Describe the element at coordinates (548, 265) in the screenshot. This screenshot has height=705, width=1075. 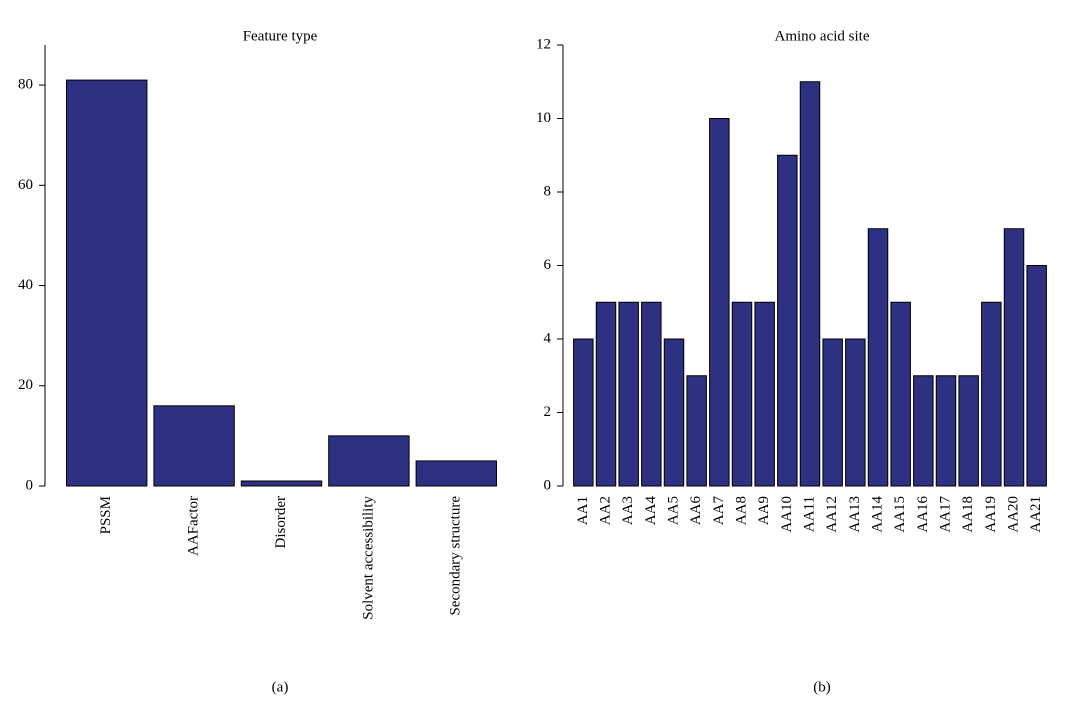
I see `y-tick-label: 6` at that location.